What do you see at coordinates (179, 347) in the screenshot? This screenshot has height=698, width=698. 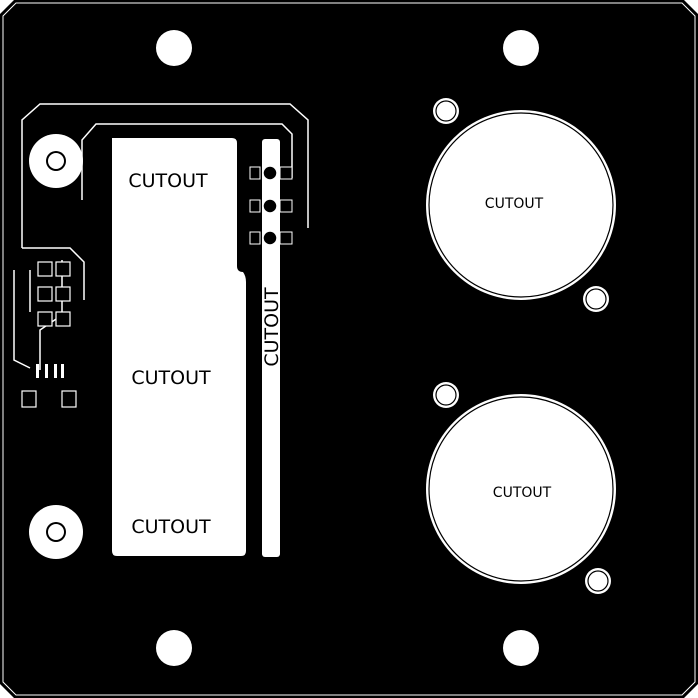 I see `cutout-rect` at bounding box center [179, 347].